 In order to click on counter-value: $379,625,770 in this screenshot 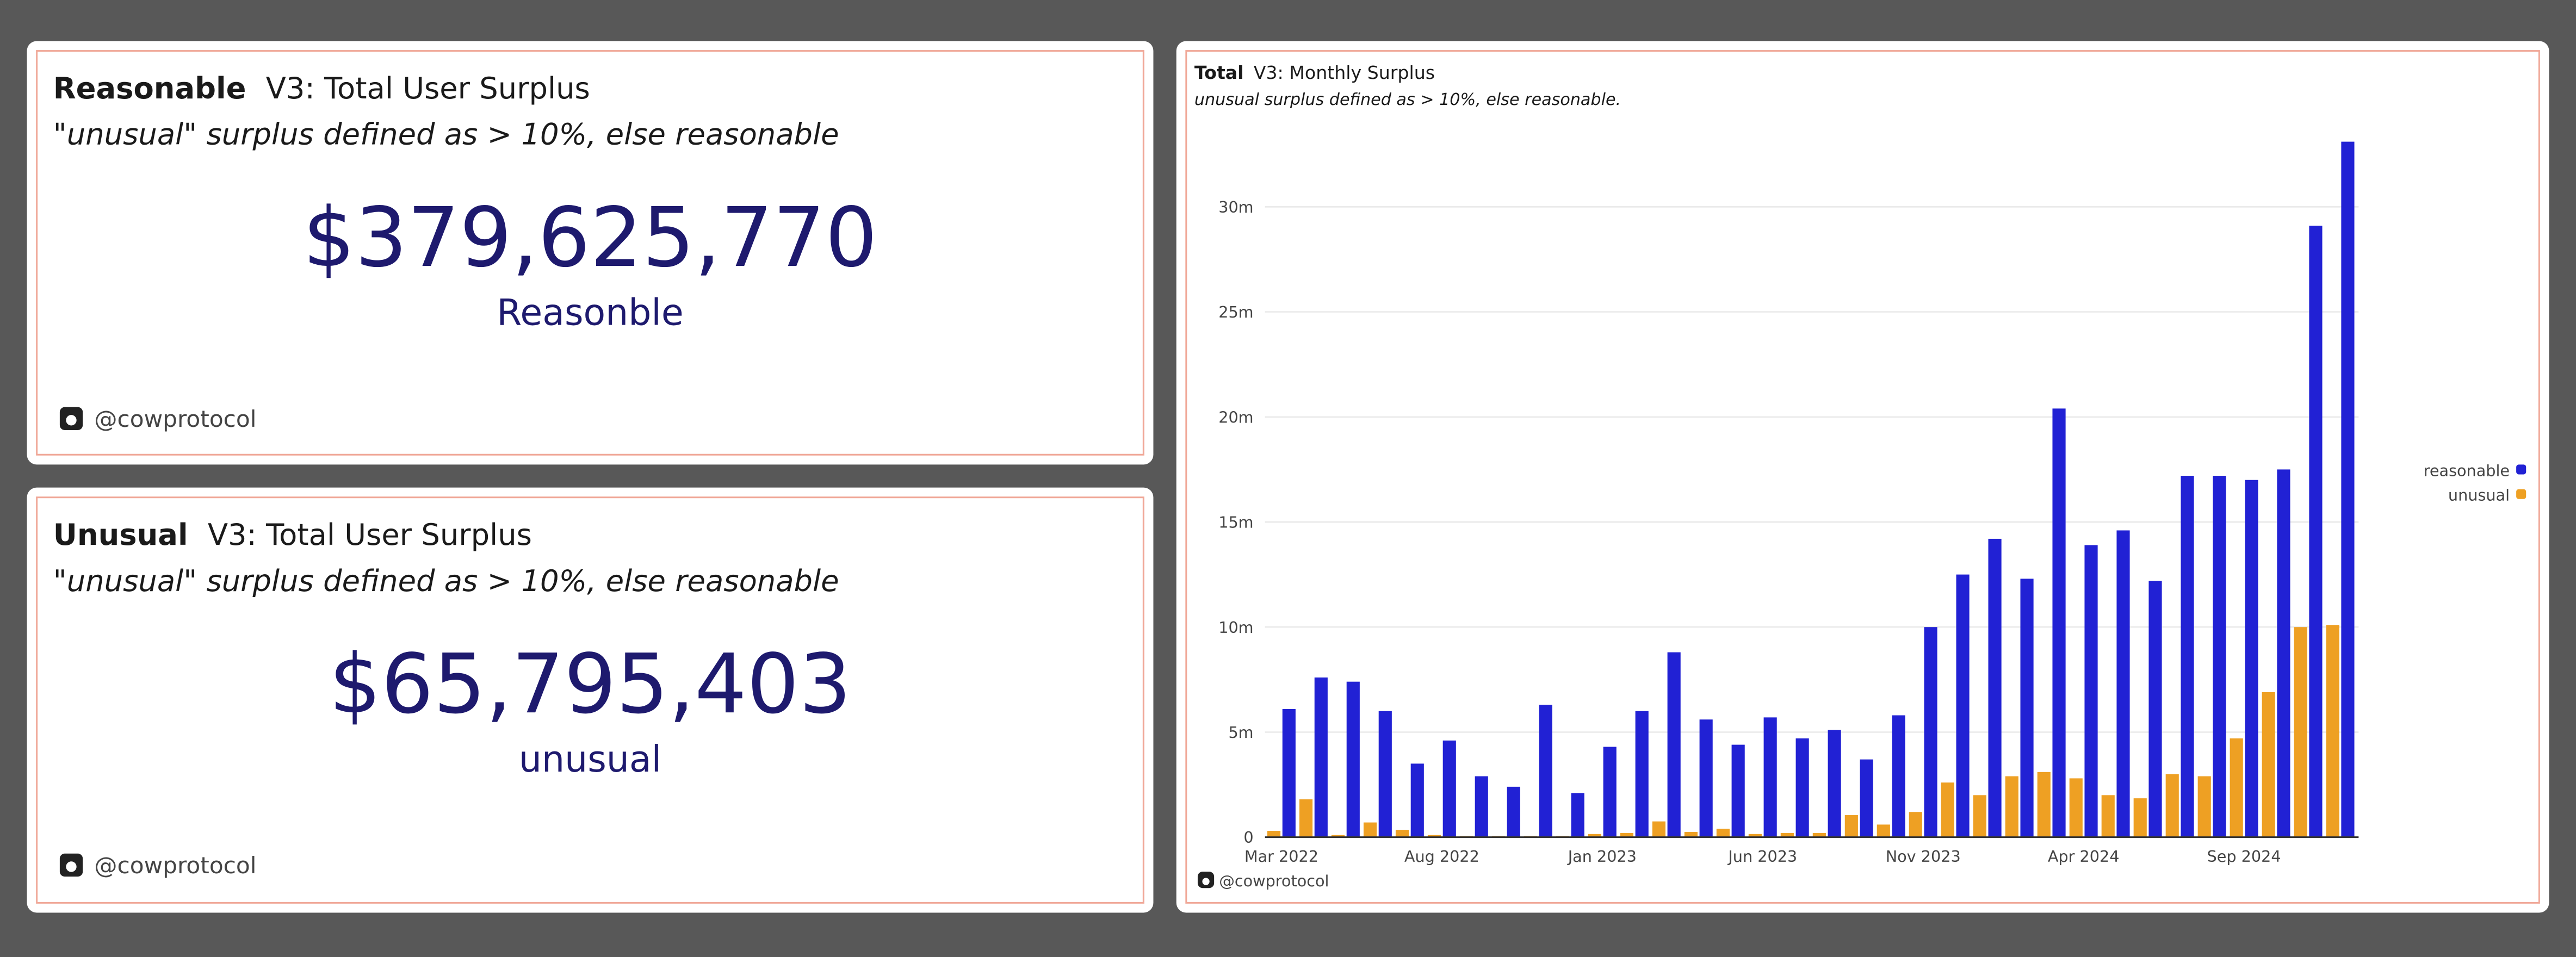, I will do `click(590, 237)`.